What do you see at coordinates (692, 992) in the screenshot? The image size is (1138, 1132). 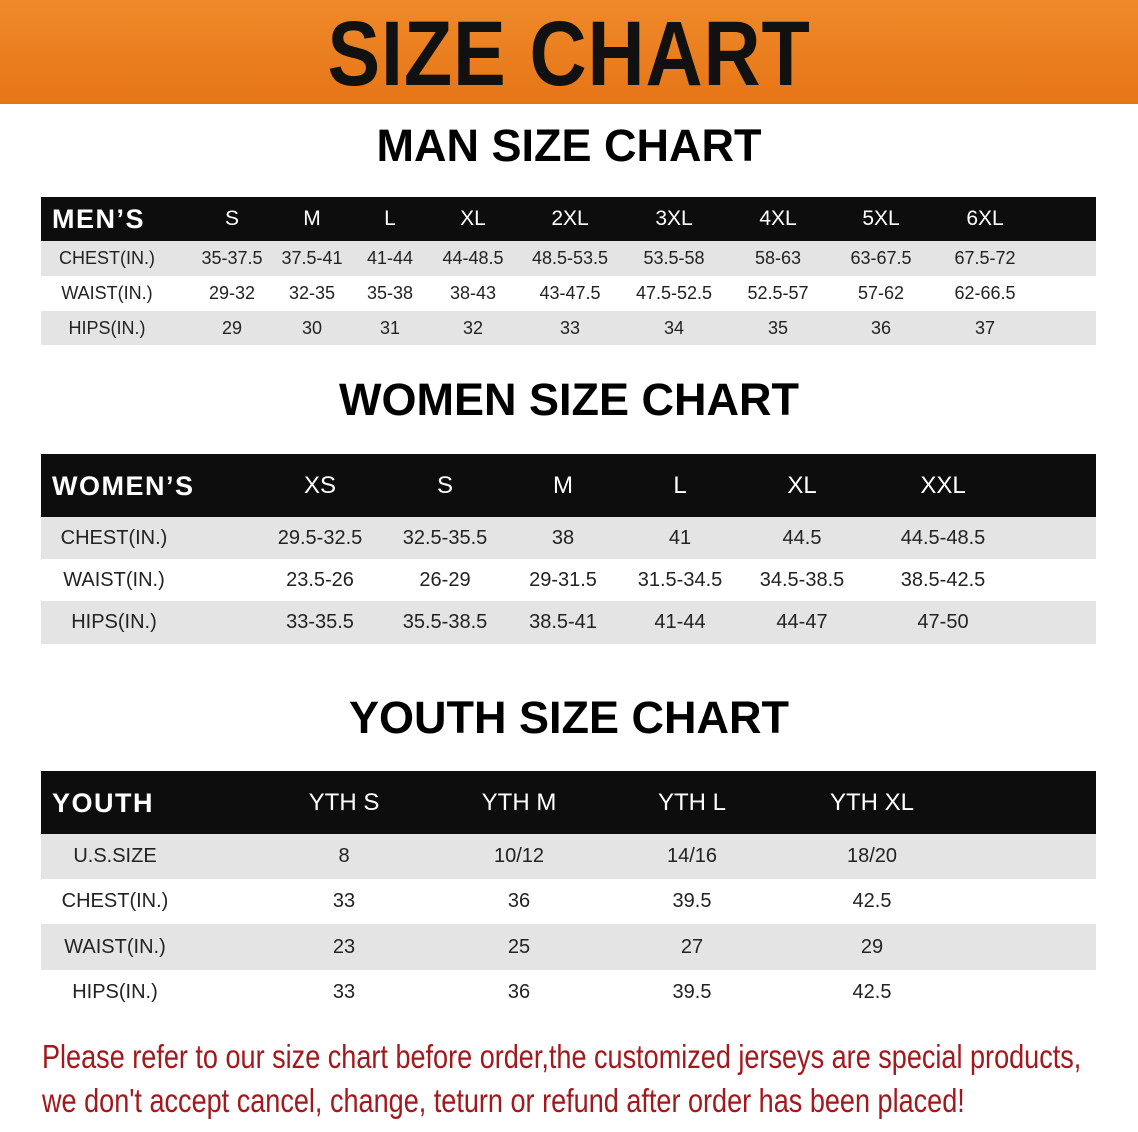 I see `table-cell: 39.5` at bounding box center [692, 992].